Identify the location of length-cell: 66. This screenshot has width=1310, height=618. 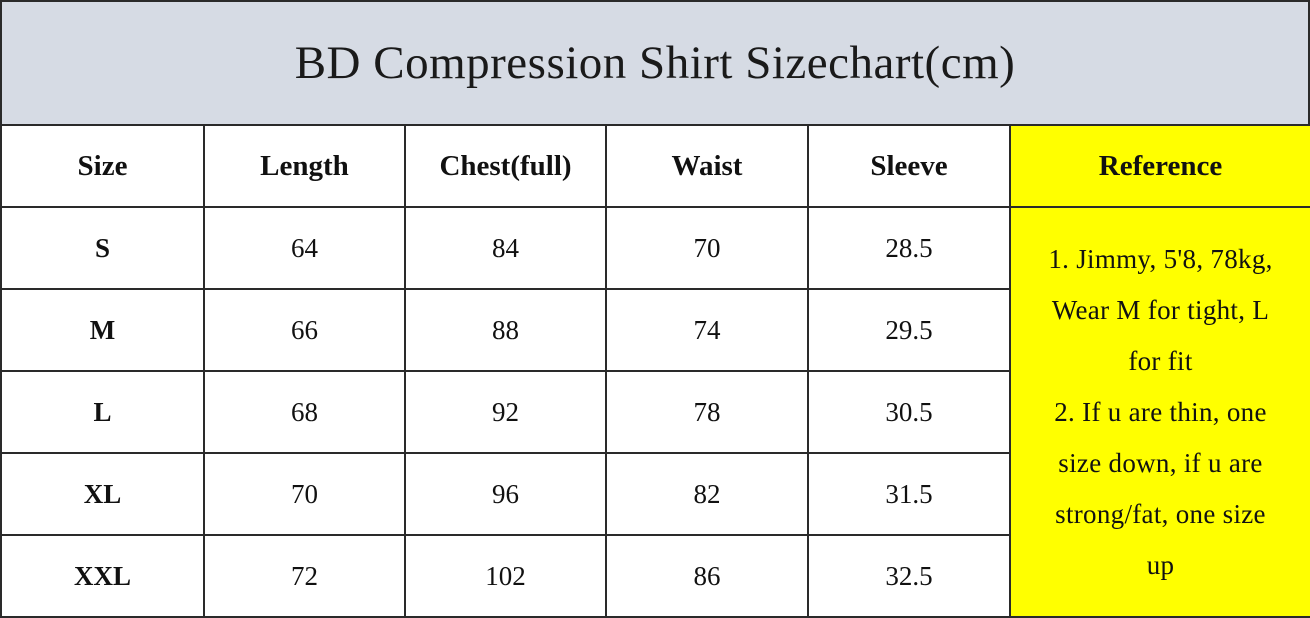
(304, 330).